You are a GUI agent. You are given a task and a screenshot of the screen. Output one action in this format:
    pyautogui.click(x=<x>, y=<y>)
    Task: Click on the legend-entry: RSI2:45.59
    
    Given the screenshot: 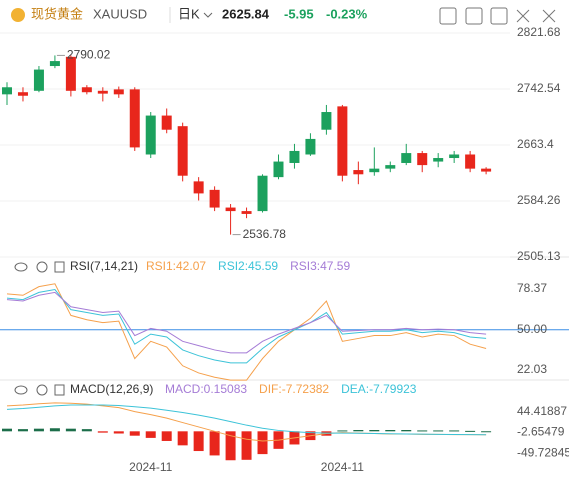 What is the action you would take?
    pyautogui.click(x=248, y=266)
    